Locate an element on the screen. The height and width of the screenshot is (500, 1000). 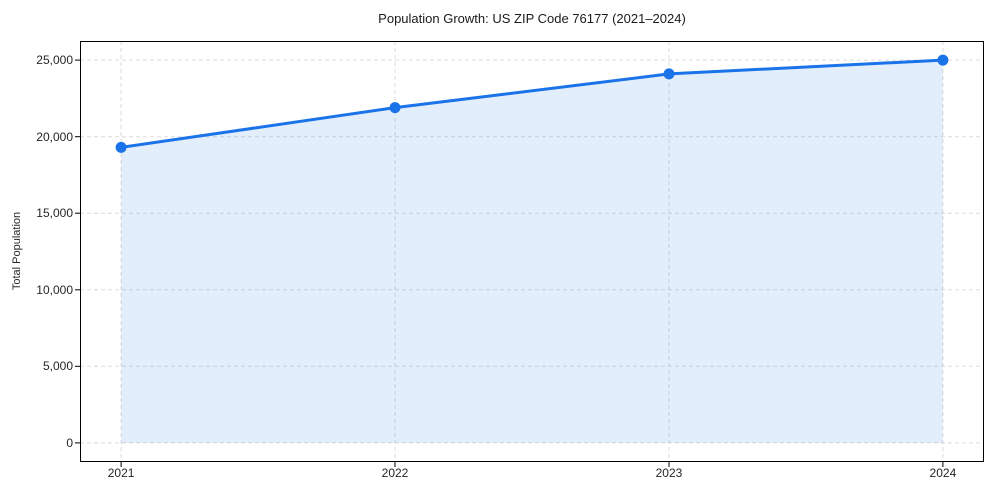
y-tick-label: 15,000 is located at coordinates (54, 213).